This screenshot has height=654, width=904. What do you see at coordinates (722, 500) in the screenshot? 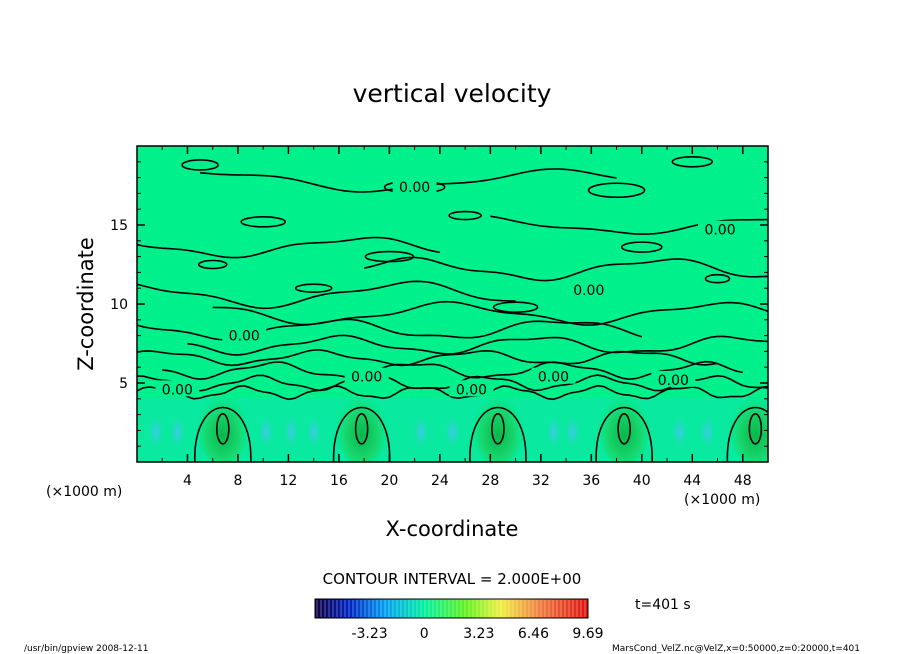
I see `x-unit-right: (×1000 m)` at bounding box center [722, 500].